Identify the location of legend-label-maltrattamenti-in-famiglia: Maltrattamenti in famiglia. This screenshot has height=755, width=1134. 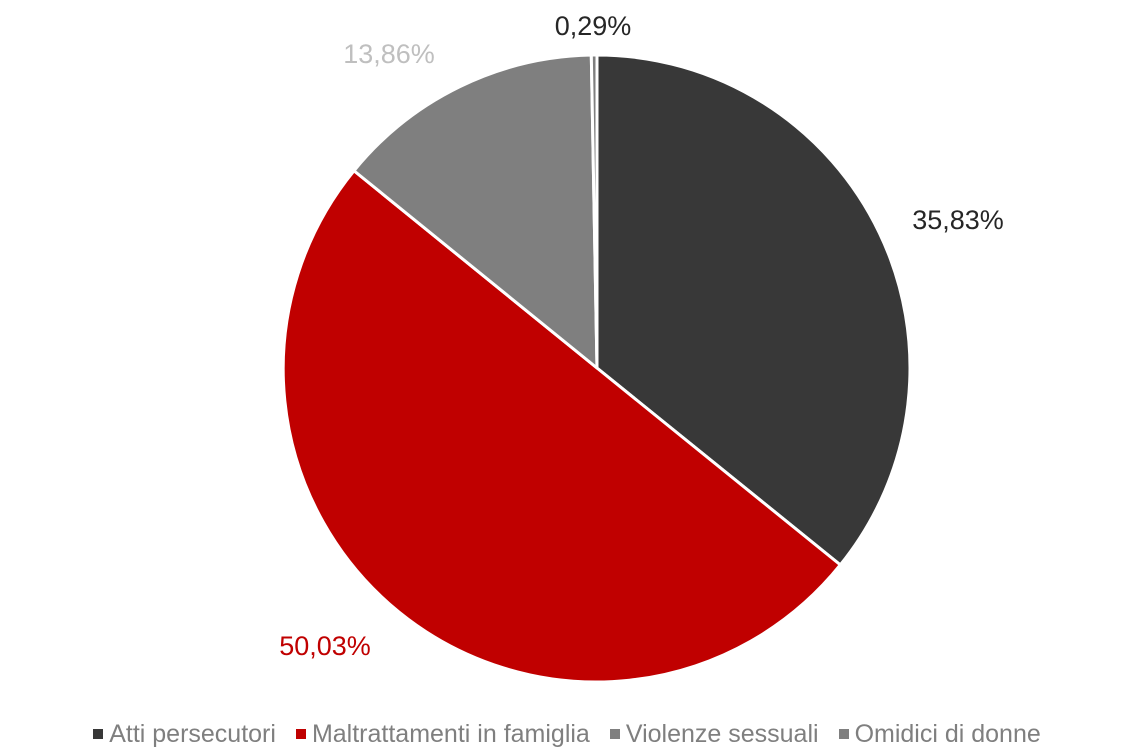
(450, 733).